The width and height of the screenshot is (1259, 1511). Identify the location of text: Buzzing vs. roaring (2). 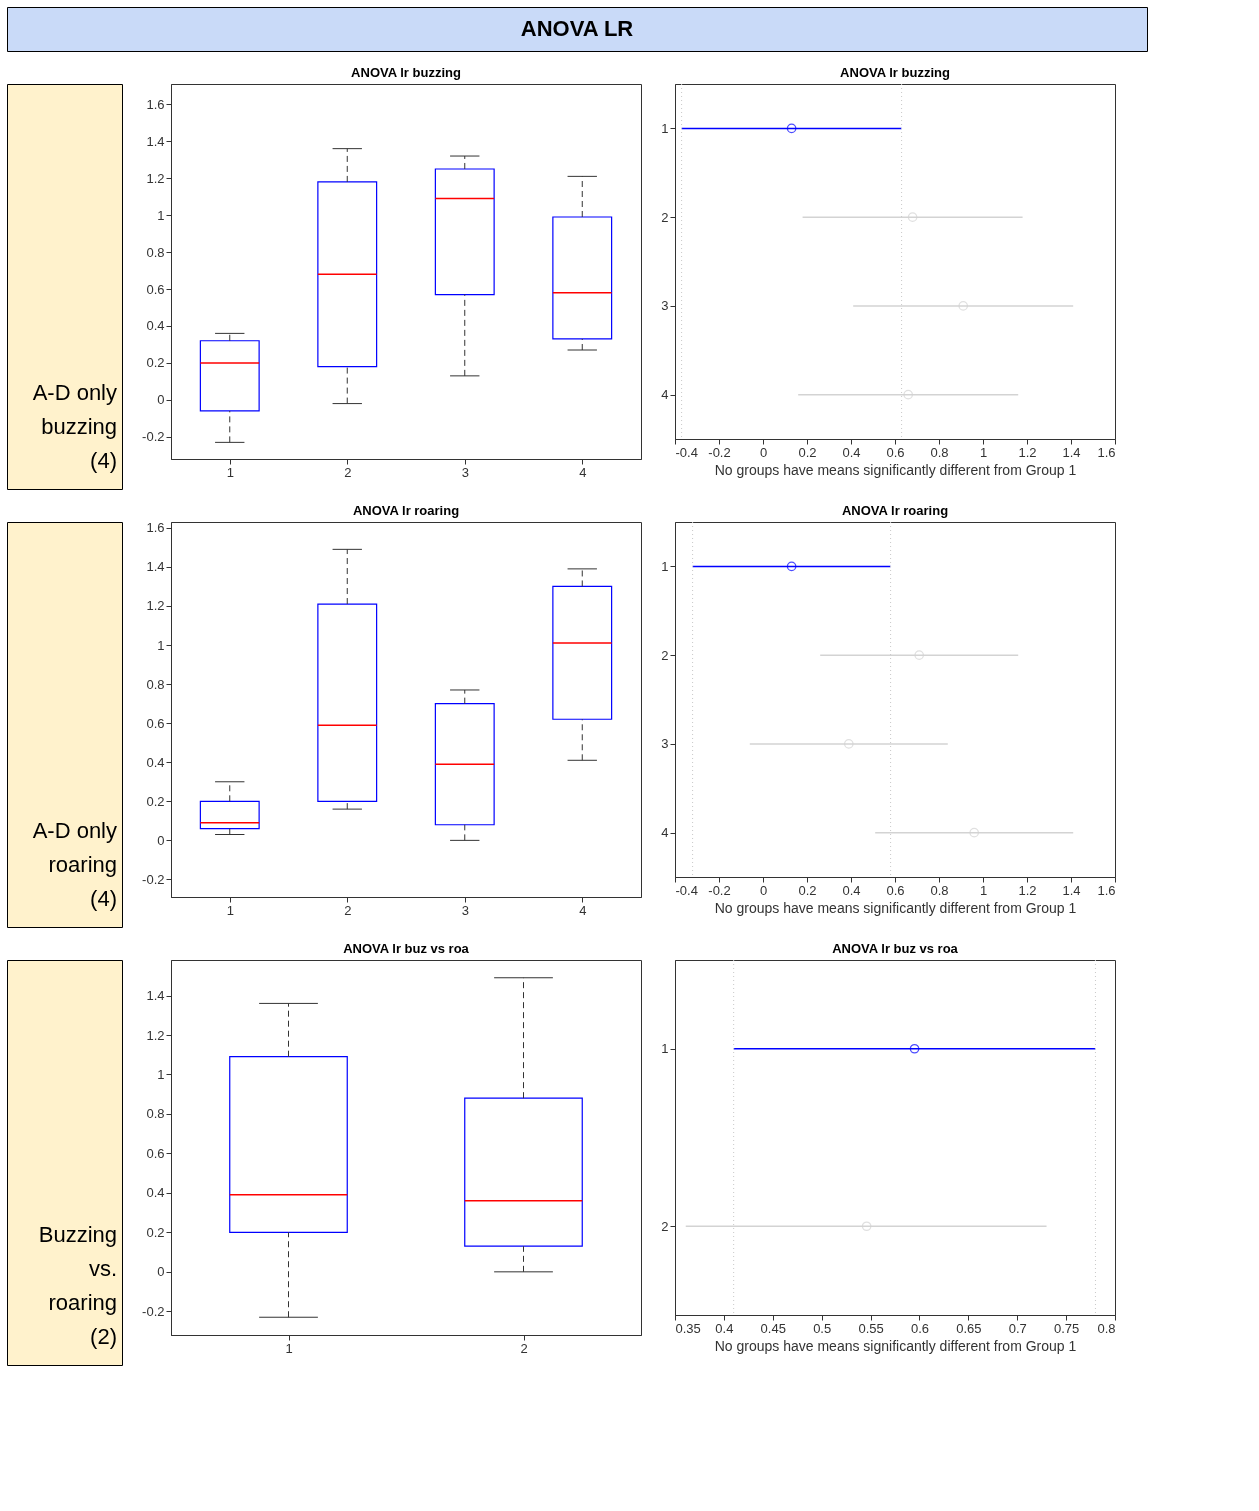
(77, 1285).